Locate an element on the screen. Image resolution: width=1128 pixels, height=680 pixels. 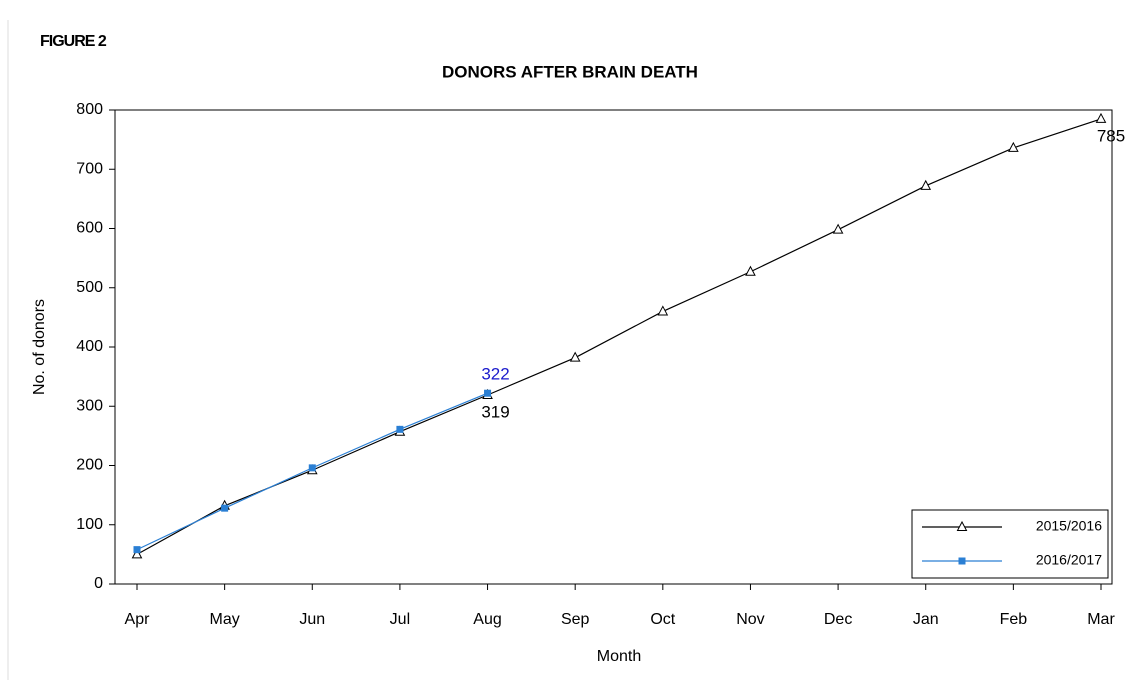
y-tick-label: 800 is located at coordinates (89, 109).